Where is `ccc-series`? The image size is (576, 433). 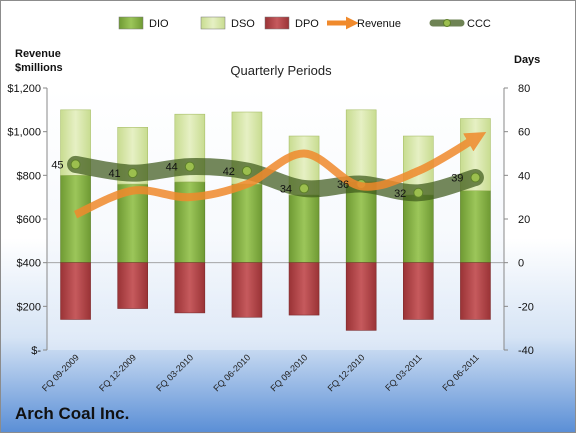 ccc-series is located at coordinates (275, 178).